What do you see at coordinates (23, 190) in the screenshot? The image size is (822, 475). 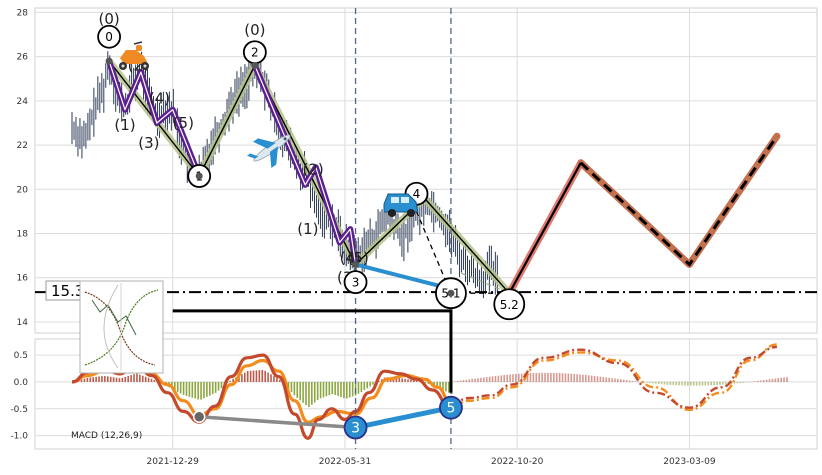 I see `price-y-tick-label: 20` at bounding box center [23, 190].